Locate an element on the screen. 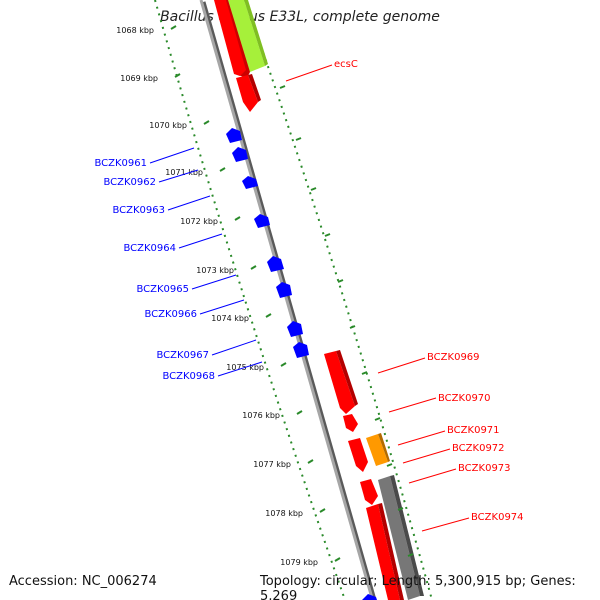 The width and height of the screenshot is (600, 600). gene-label-bczk0962: BCZK0962 is located at coordinates (129, 182).